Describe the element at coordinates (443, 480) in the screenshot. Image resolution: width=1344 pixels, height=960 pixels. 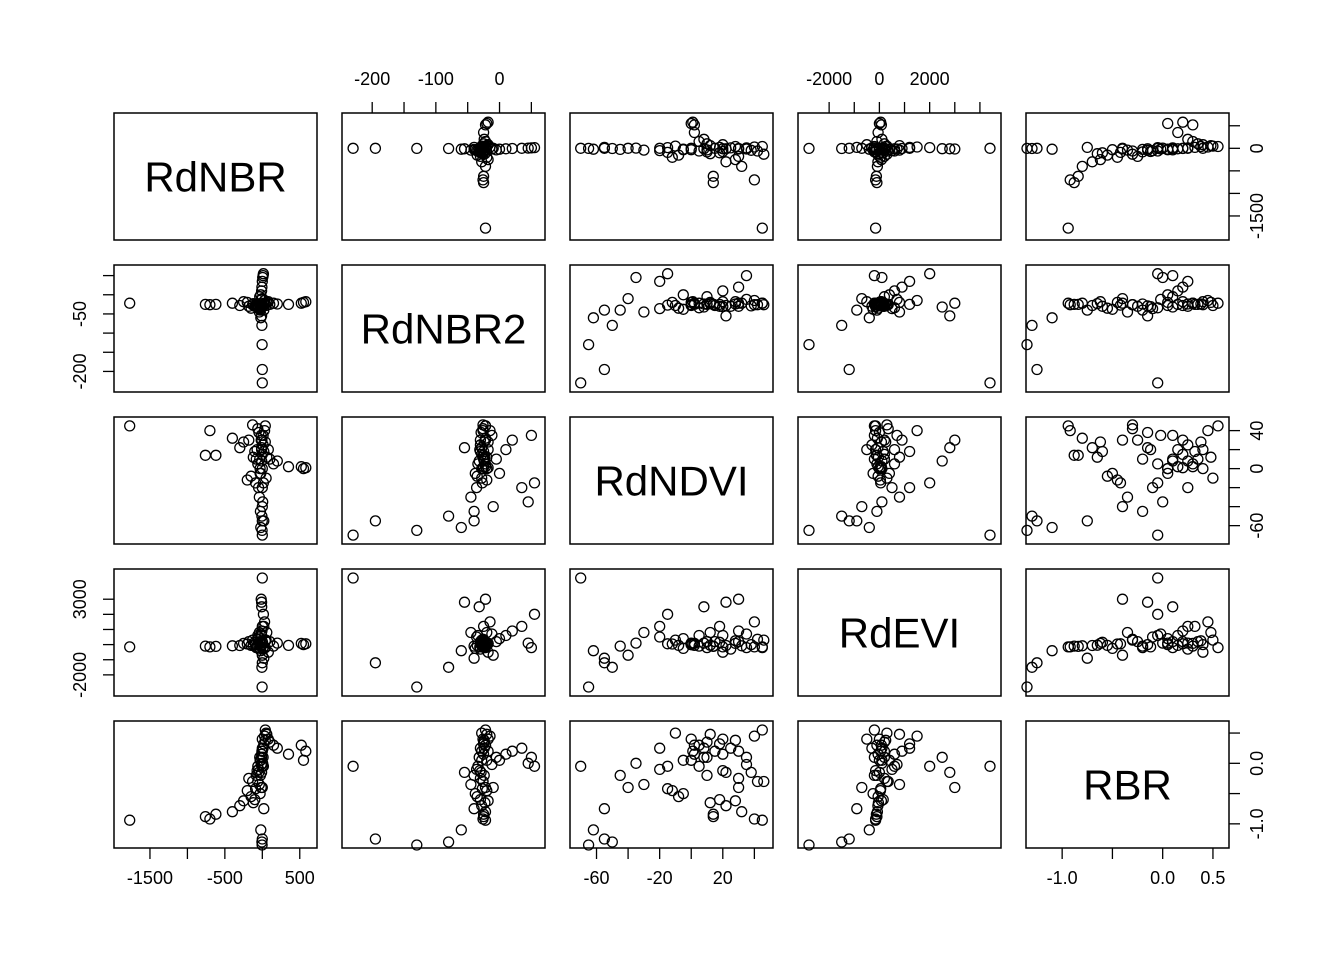
I see `panel-RdNDVI-vs-RdNBR2` at that location.